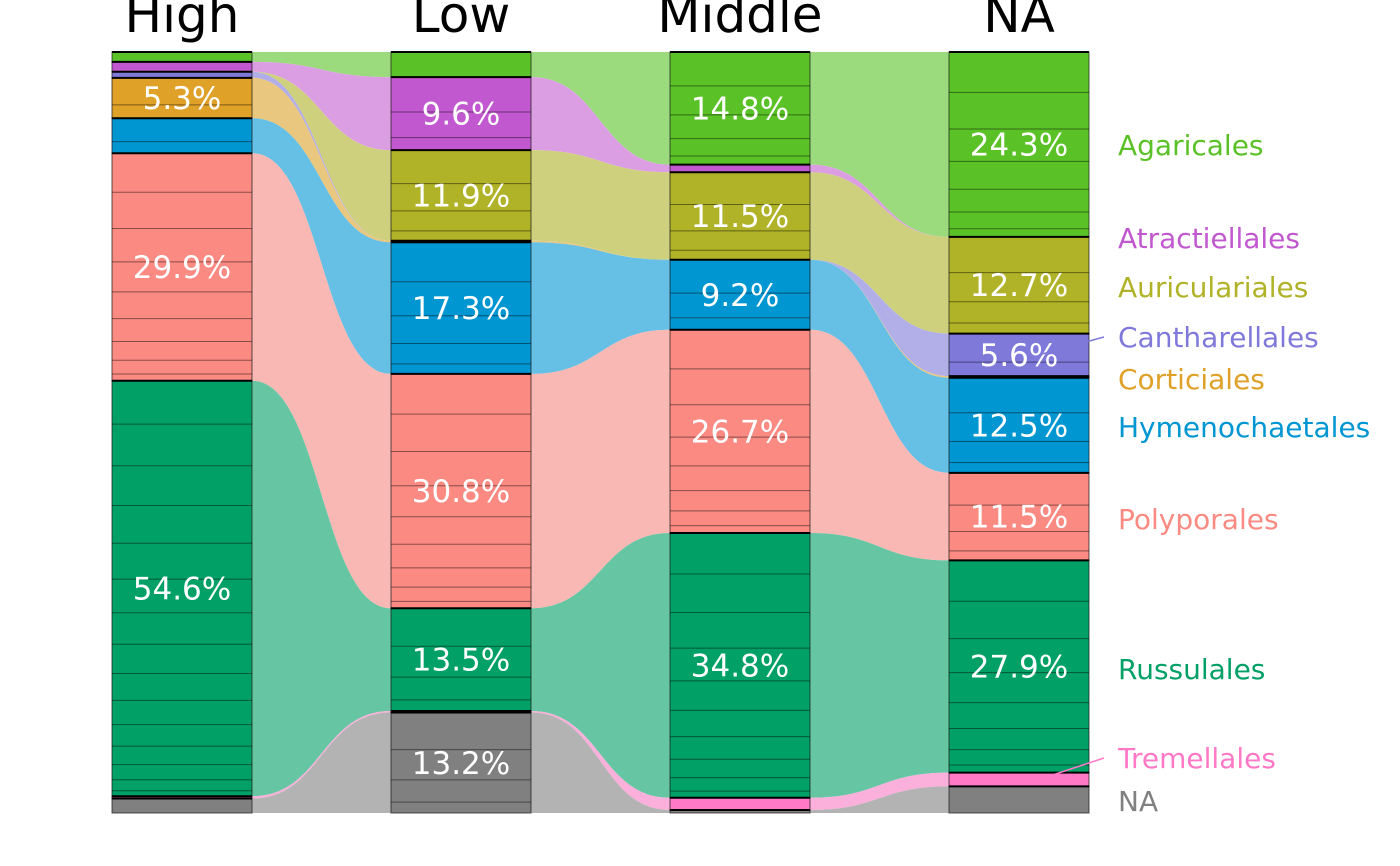  What do you see at coordinates (1244, 427) in the screenshot?
I see `legend-label-hymenochaetales: Hymenochaetales` at bounding box center [1244, 427].